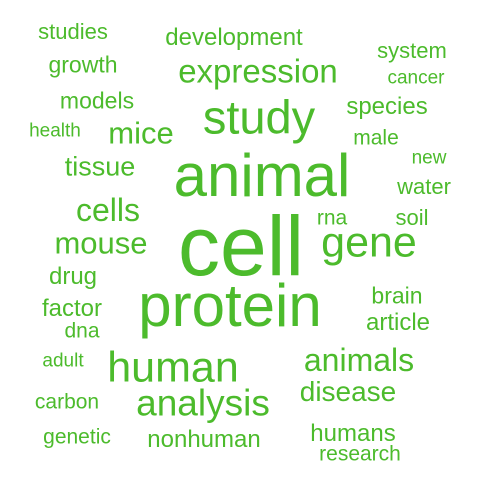 The image size is (480, 480). I want to click on word-soil: soil, so click(412, 217).